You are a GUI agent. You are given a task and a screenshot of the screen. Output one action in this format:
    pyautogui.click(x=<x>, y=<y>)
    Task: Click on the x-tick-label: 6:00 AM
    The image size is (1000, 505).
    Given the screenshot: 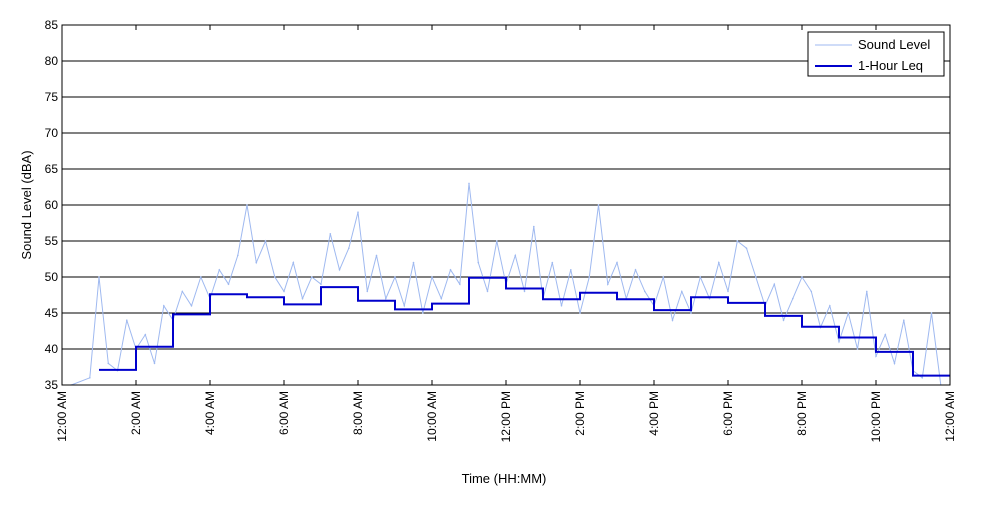 What is the action you would take?
    pyautogui.click(x=284, y=413)
    